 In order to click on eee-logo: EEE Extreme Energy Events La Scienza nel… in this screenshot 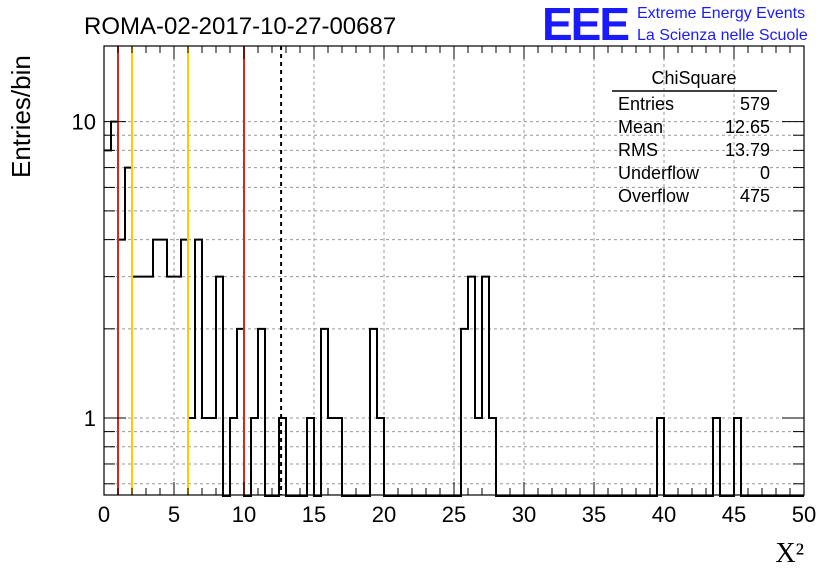, I will do `click(675, 25)`.